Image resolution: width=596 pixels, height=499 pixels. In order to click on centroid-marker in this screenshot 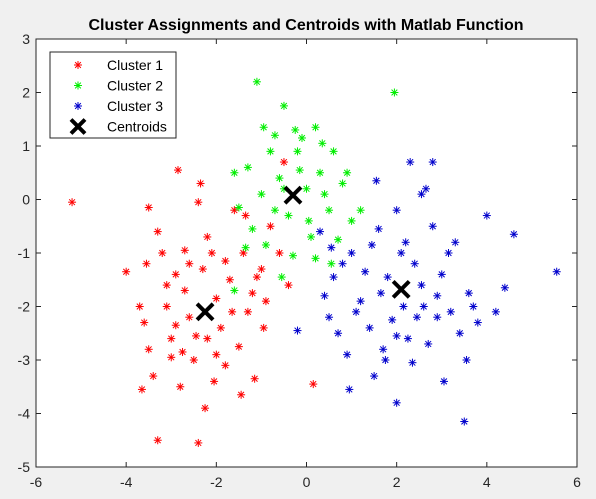, I will do `click(205, 312)`.